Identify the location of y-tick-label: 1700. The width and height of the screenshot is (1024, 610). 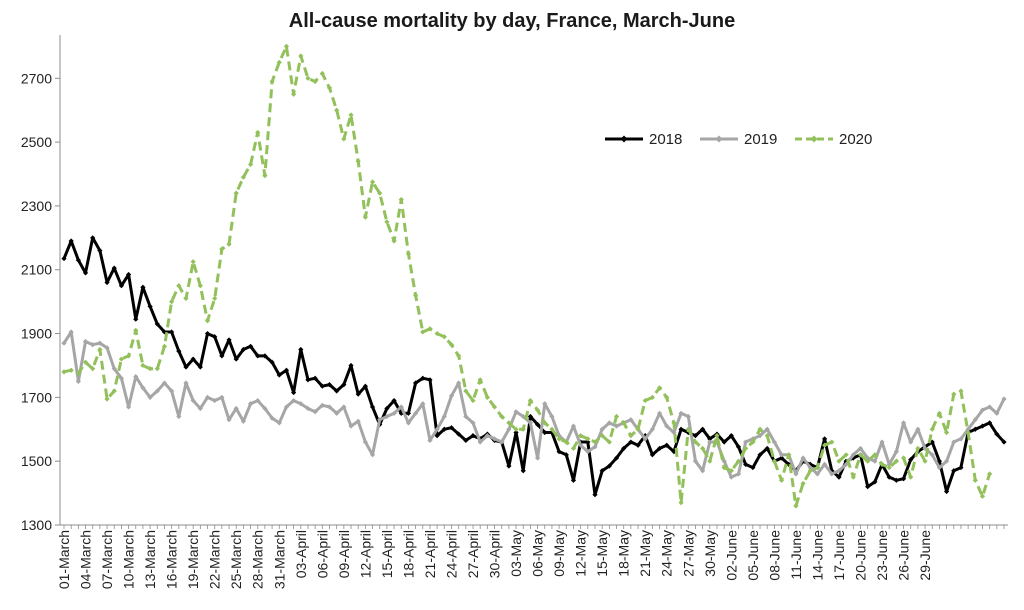
(36, 397).